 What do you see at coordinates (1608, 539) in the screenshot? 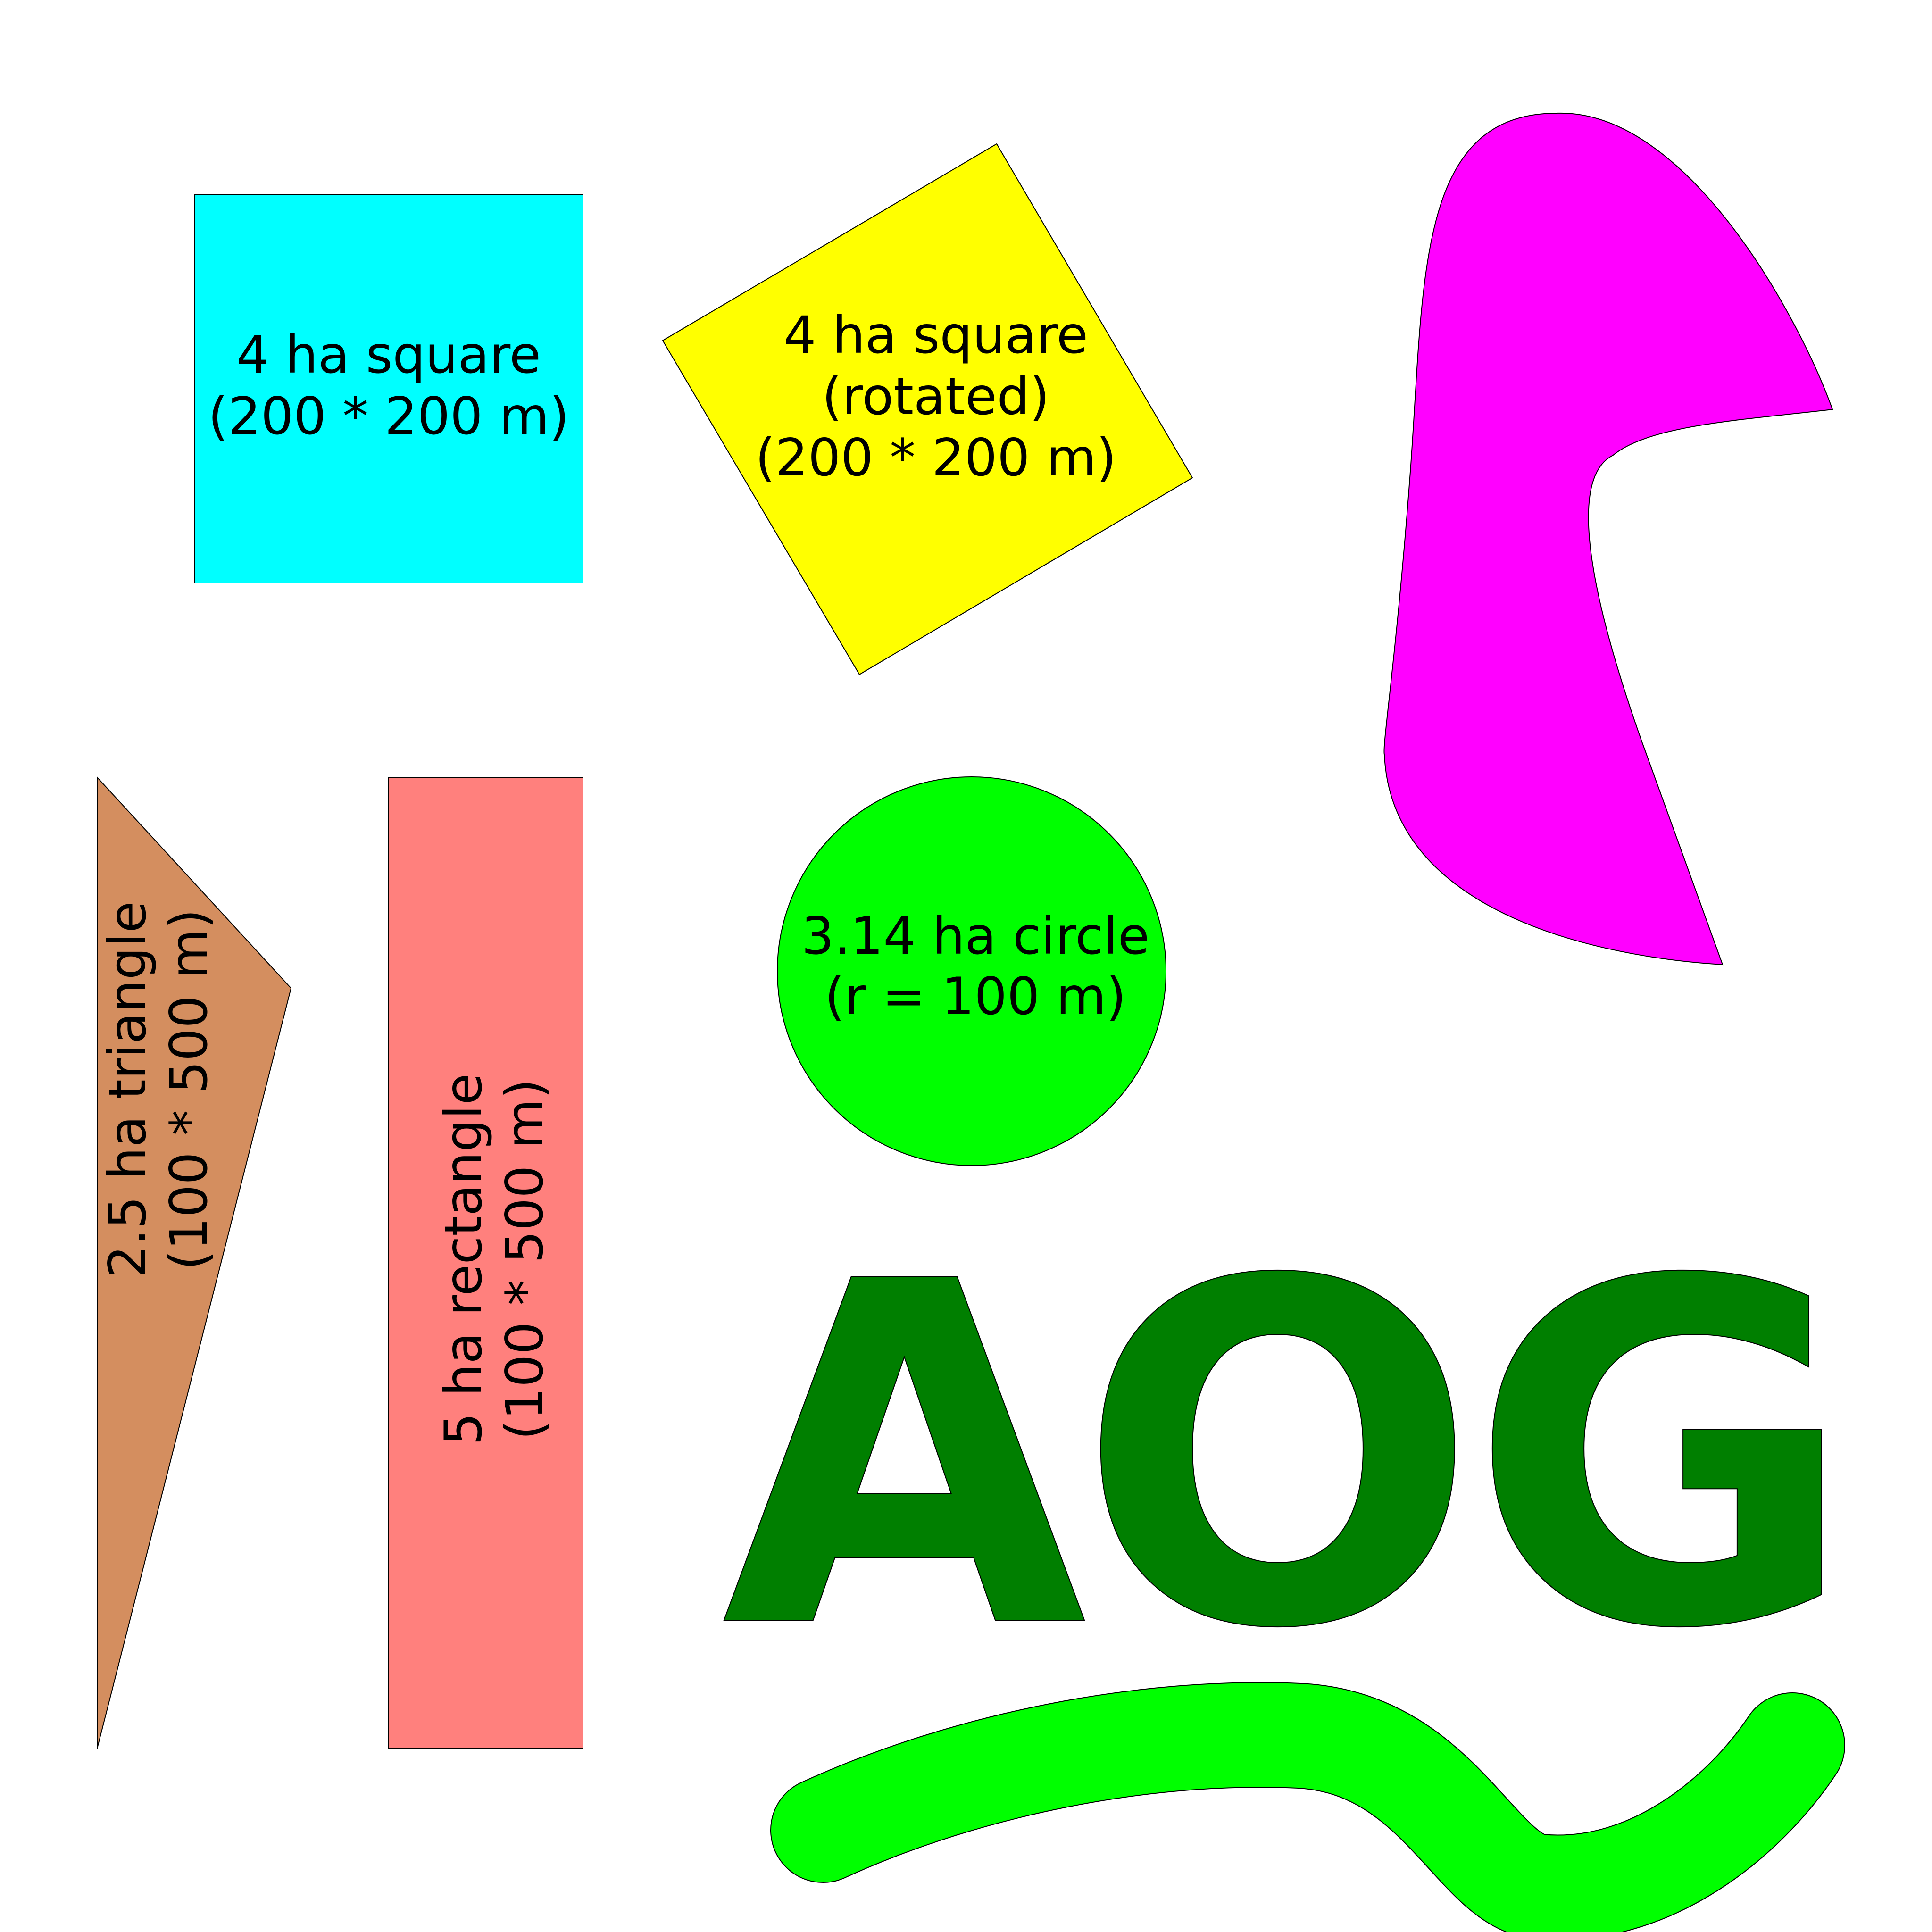
I see `magenta-blob` at bounding box center [1608, 539].